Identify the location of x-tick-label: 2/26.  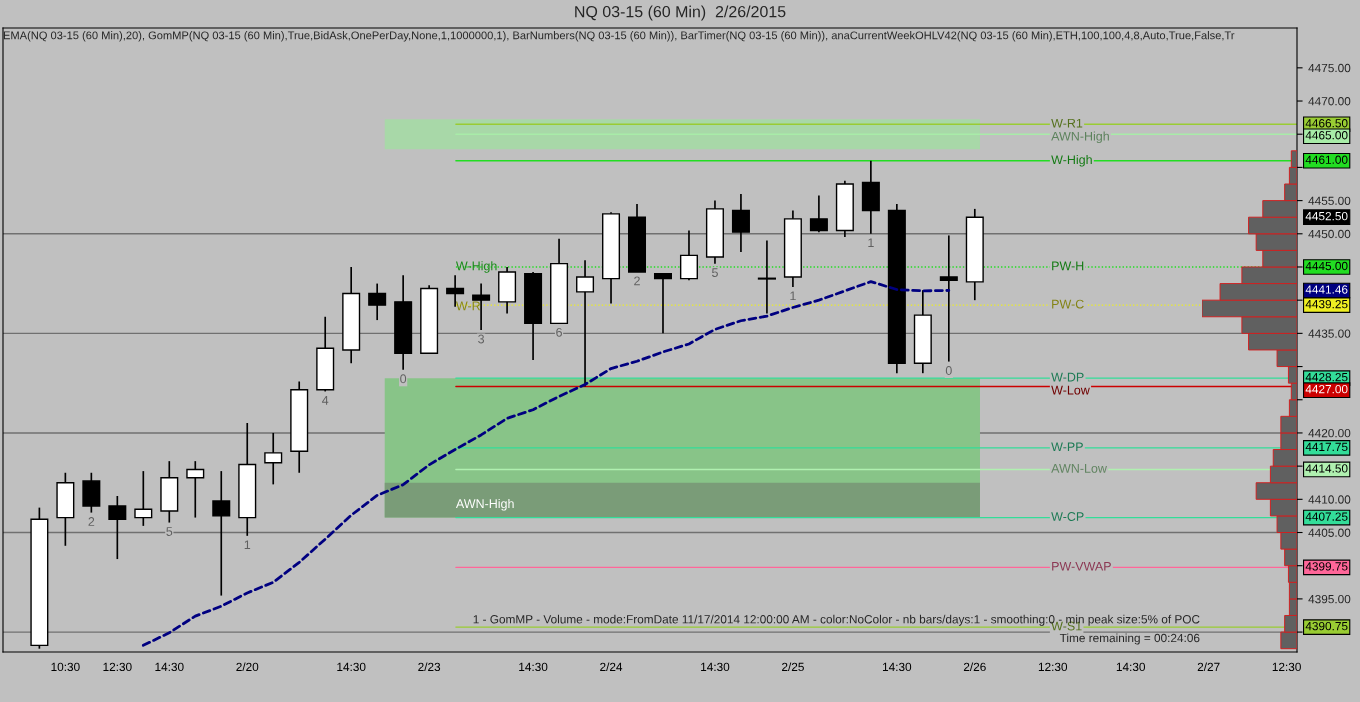
(974, 667).